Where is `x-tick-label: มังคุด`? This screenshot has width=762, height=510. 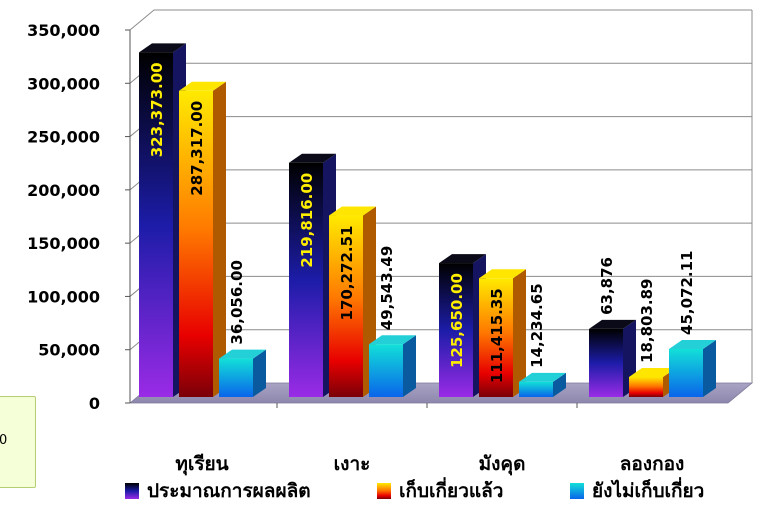
x-tick-label: มังคุด is located at coordinates (502, 464).